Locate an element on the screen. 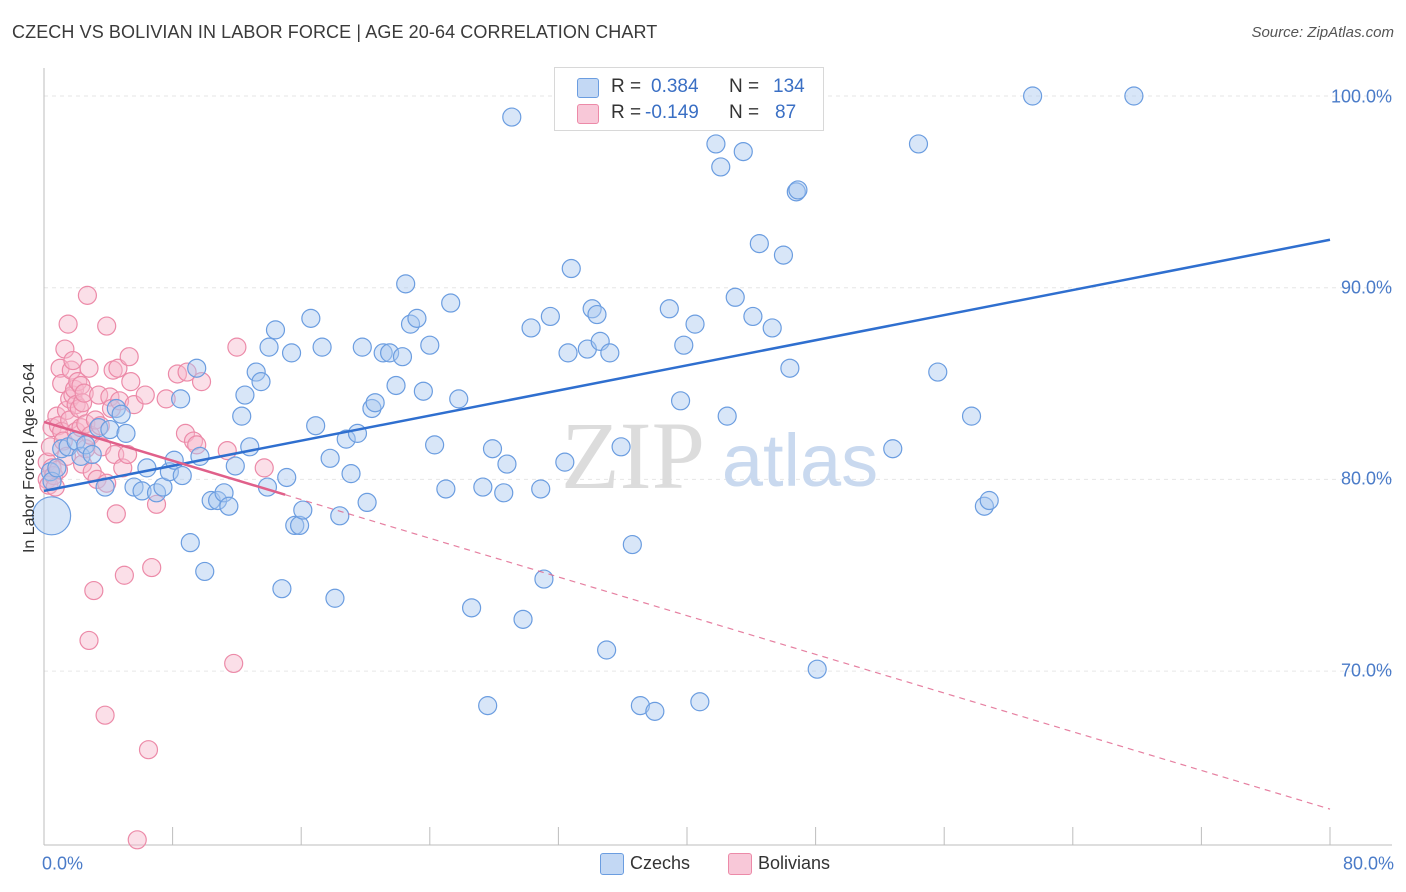  bolivian-trend-line is located at coordinates (164, 458).